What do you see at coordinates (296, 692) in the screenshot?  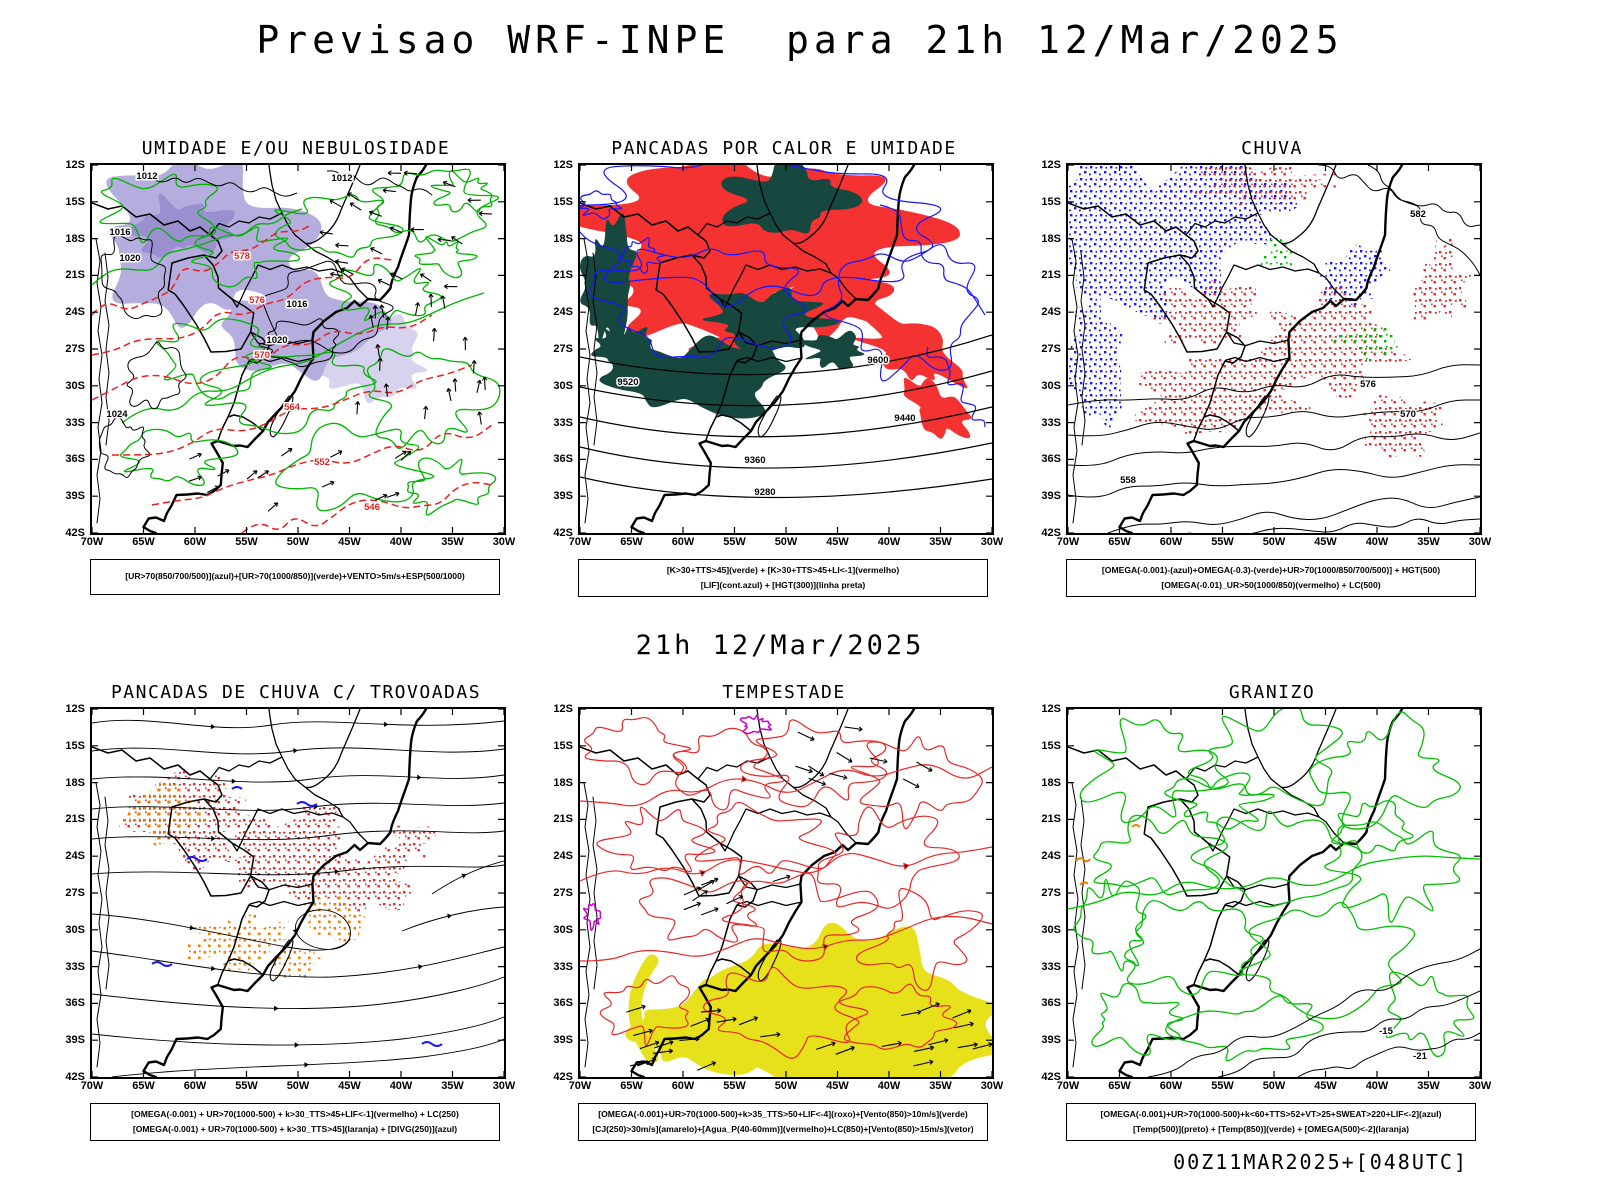 I see `panel-title: PANCADAS DE CHUVA C/ TROVOADAS` at bounding box center [296, 692].